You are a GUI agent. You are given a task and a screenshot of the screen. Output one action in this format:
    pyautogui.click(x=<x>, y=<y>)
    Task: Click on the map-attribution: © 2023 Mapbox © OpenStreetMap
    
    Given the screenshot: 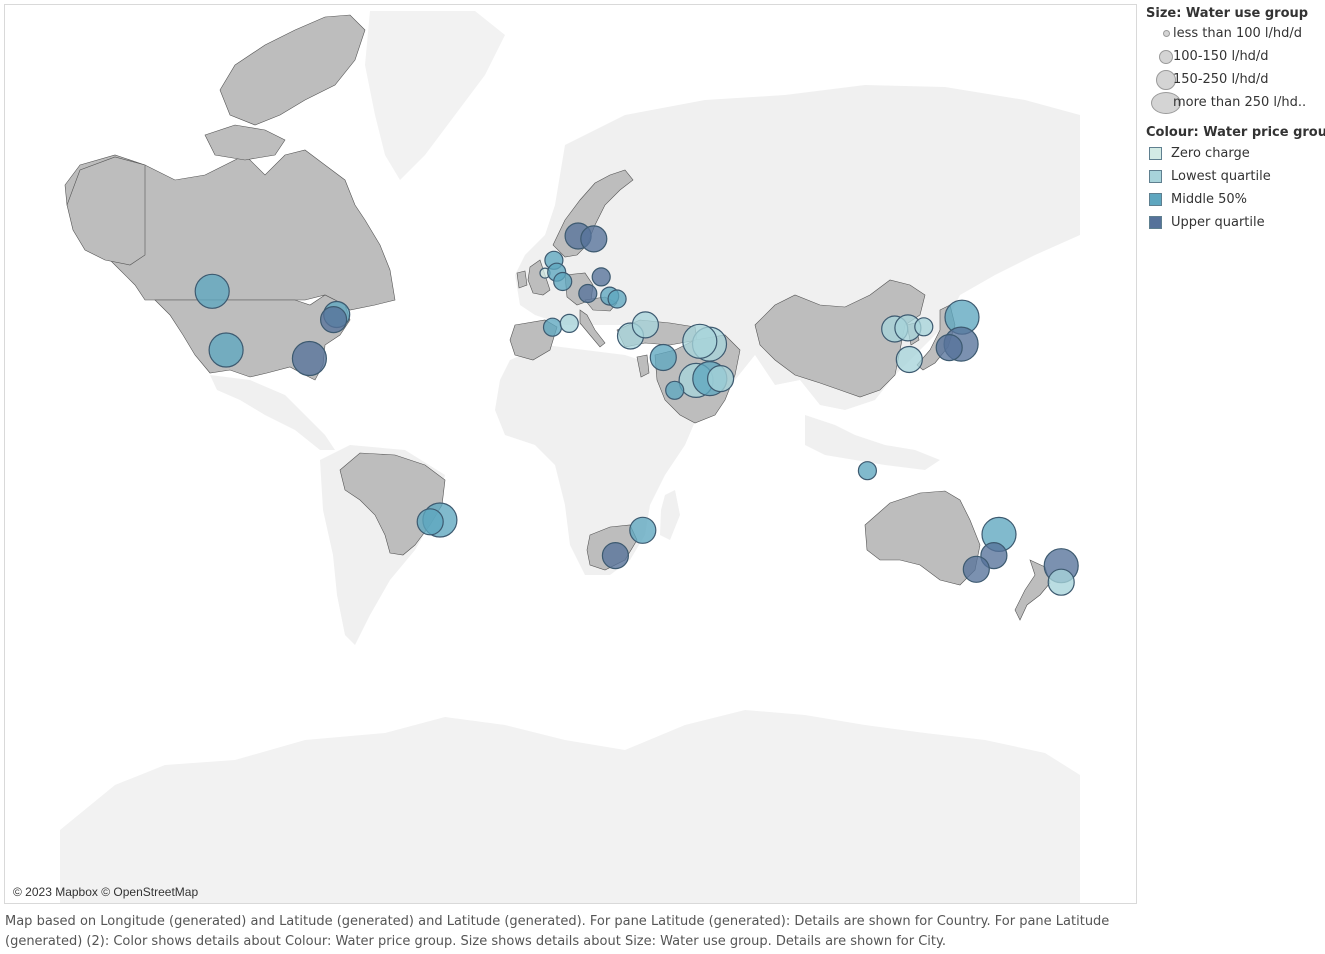 What is the action you would take?
    pyautogui.click(x=106, y=892)
    